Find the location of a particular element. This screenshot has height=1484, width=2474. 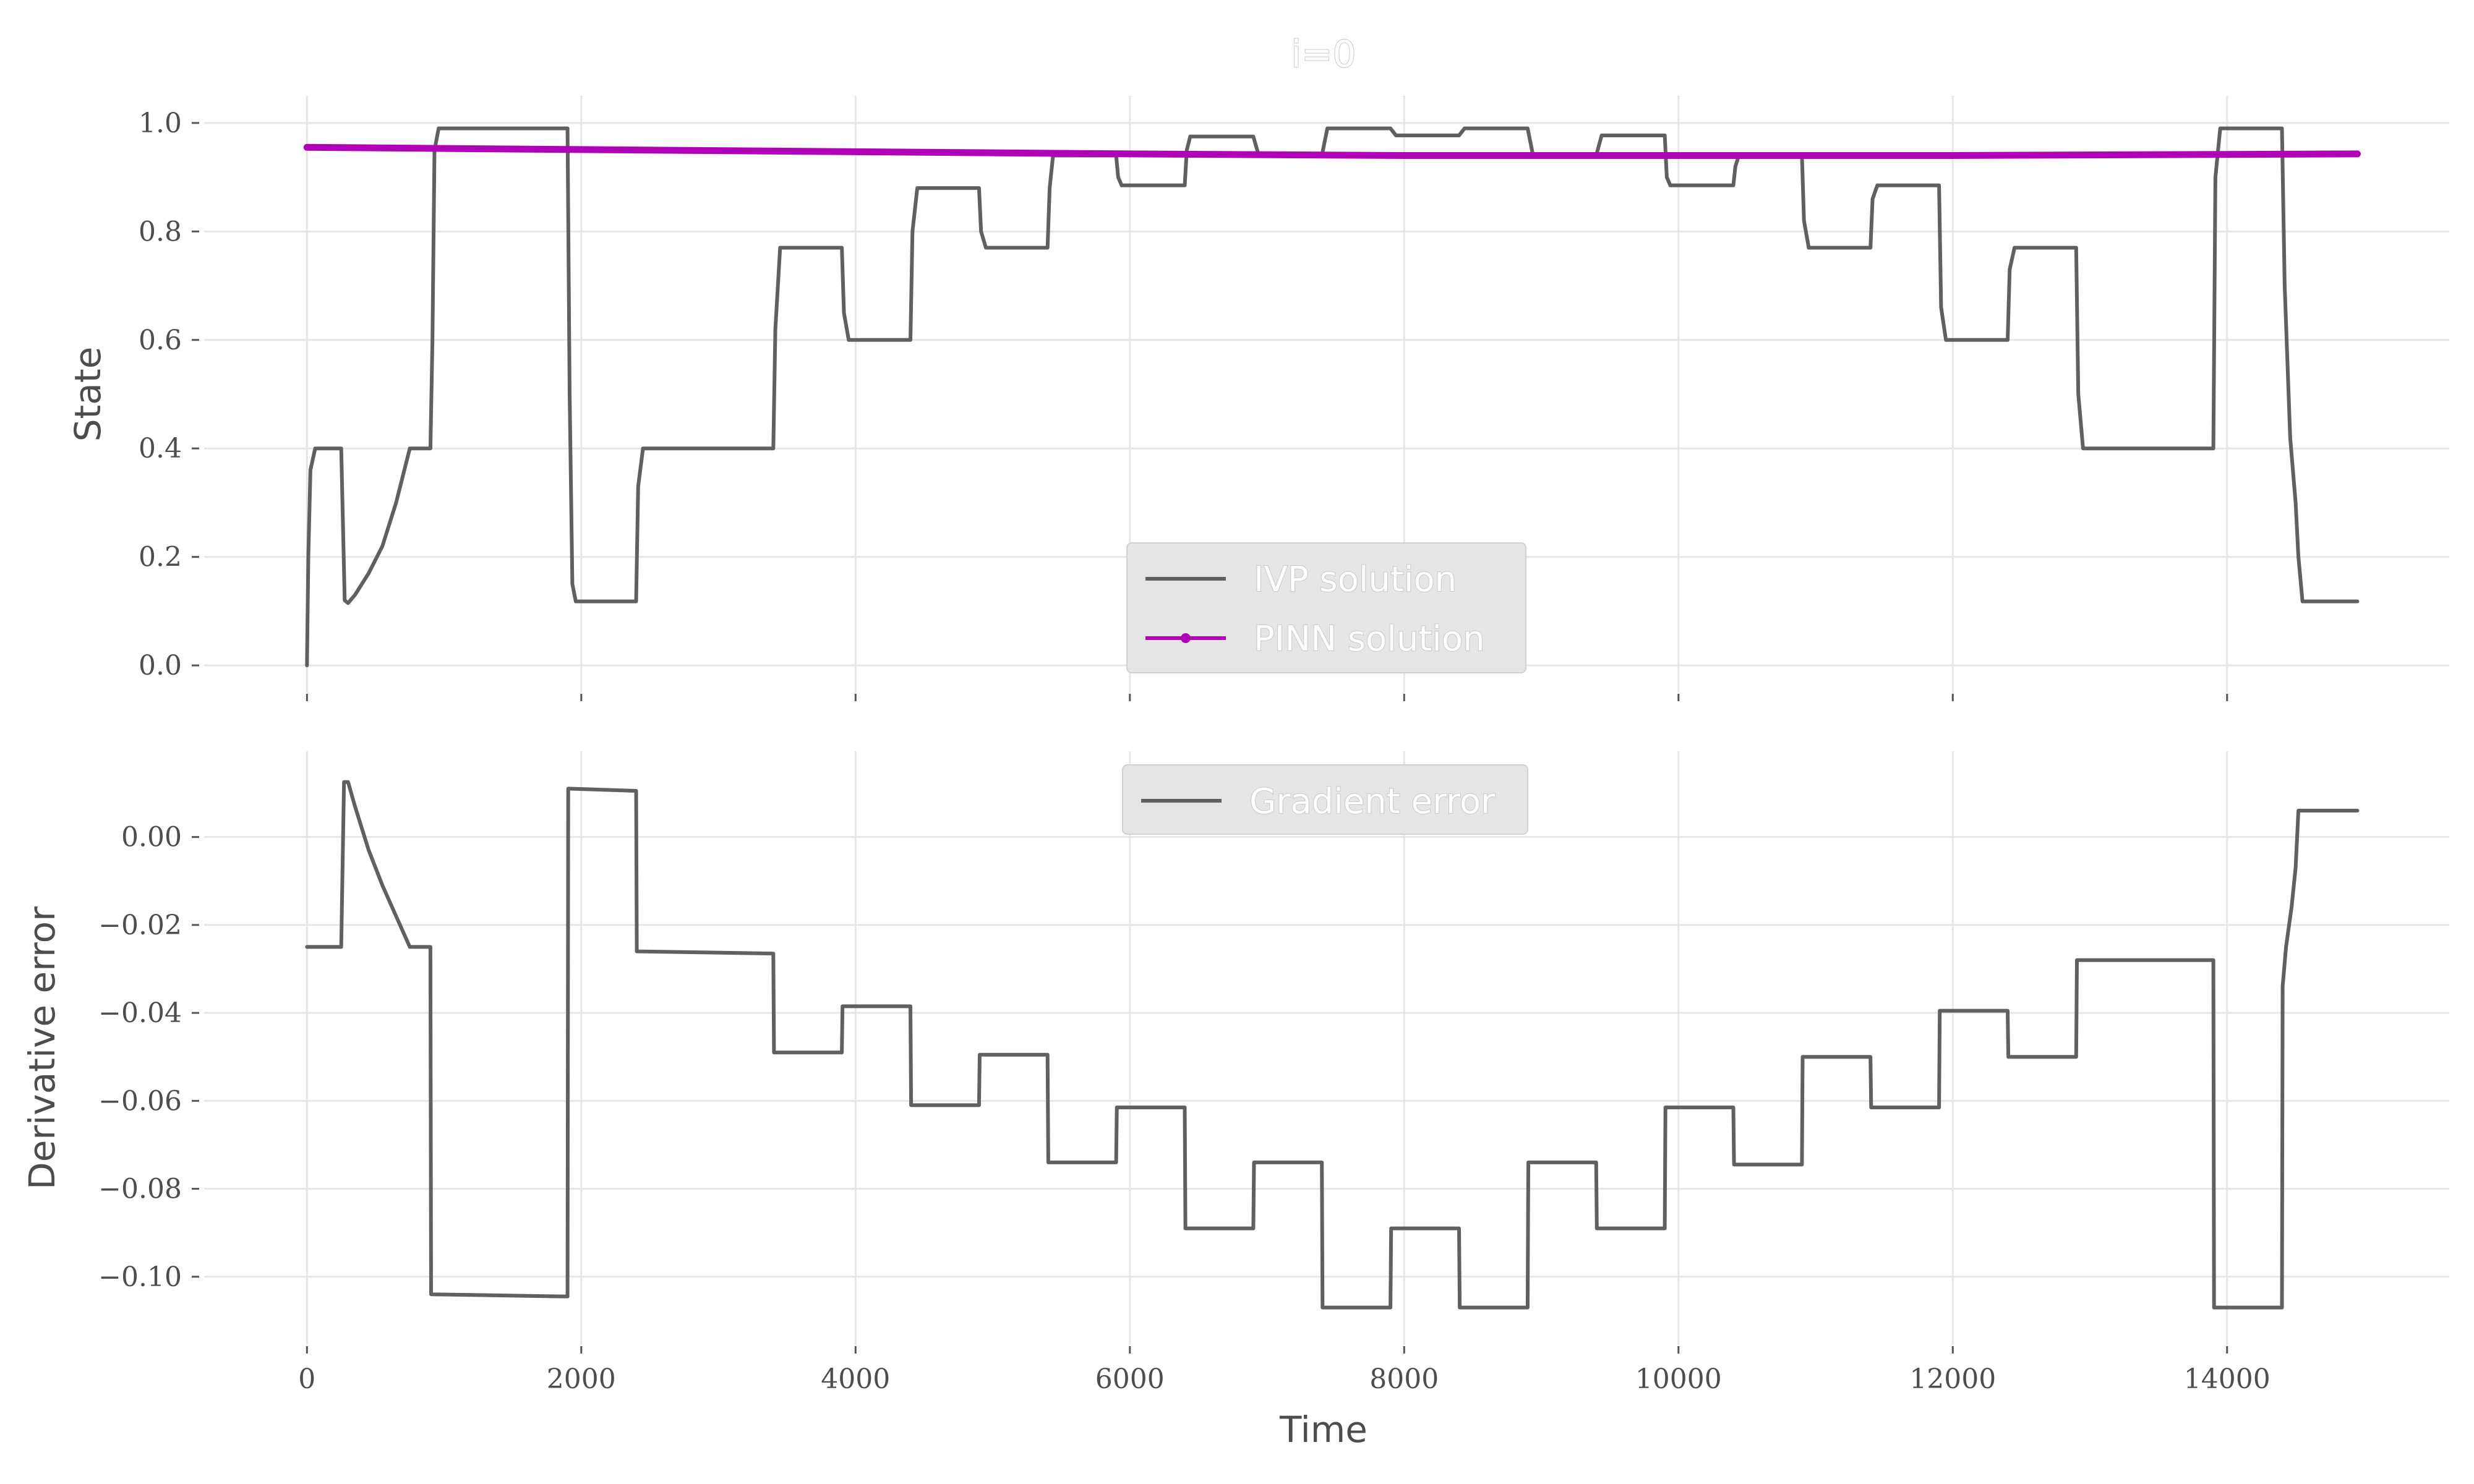

y-tick-label: 0.6 is located at coordinates (161, 340).